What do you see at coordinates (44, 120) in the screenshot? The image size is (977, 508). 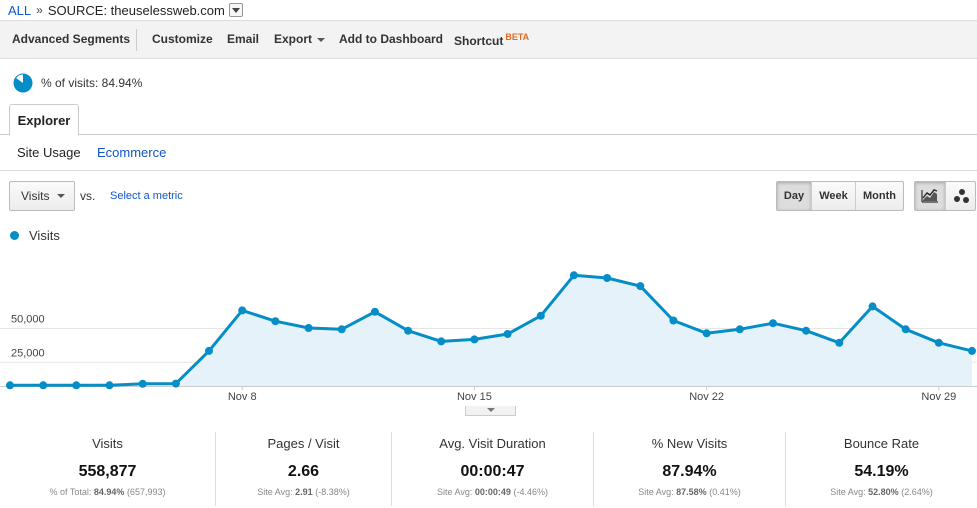 I see `tab-explorer: Explorer` at bounding box center [44, 120].